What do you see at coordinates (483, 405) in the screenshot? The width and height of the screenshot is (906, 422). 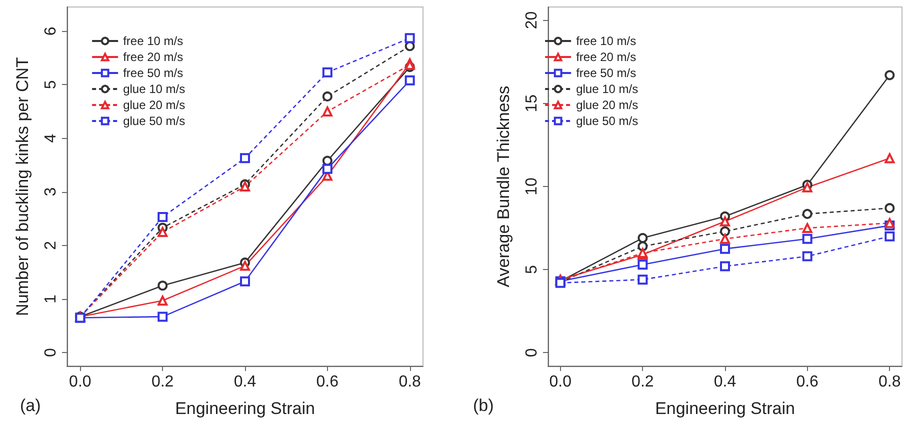 I see `text: (b)` at bounding box center [483, 405].